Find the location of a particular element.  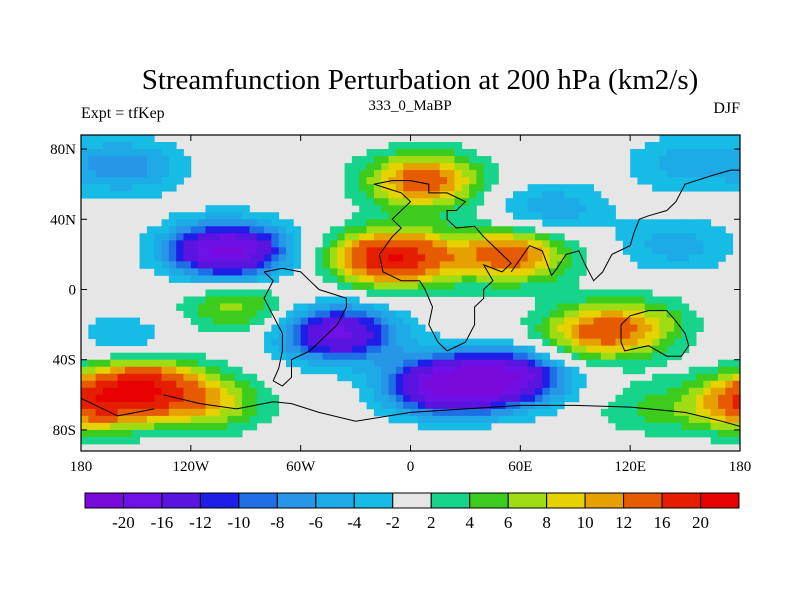

colorbar-label: -4 is located at coordinates (354, 522).